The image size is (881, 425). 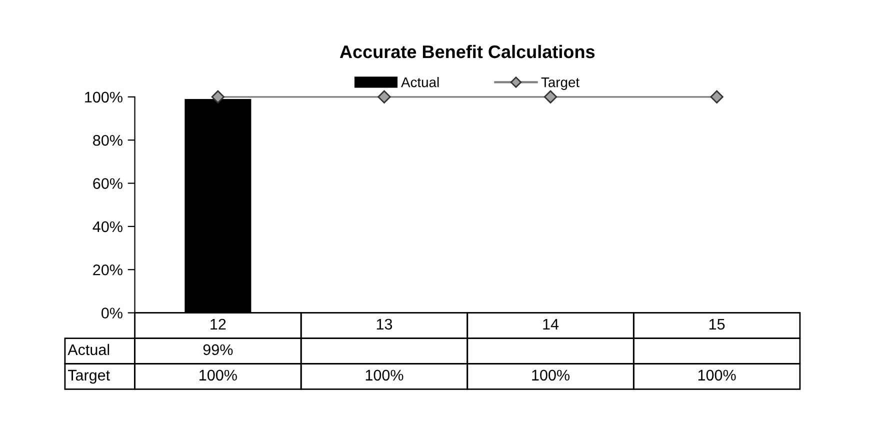 What do you see at coordinates (107, 183) in the screenshot?
I see `y-tick-label: 60%` at bounding box center [107, 183].